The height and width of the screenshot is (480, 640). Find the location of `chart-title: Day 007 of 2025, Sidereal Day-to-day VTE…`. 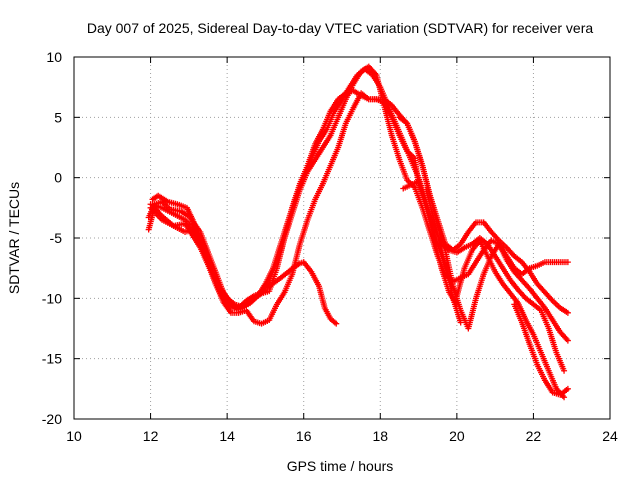

chart-title: Day 007 of 2025, Sidereal Day-to-day VTE… is located at coordinates (340, 28).